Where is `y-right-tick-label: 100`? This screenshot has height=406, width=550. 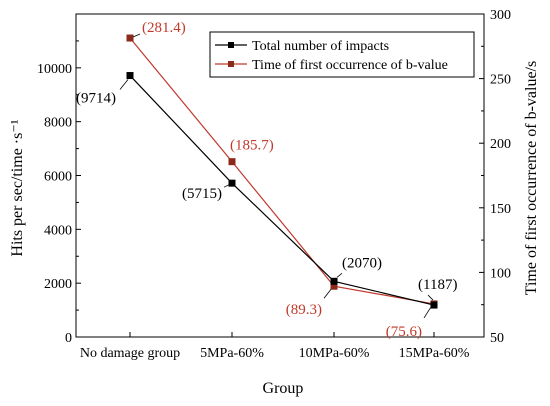
y-right-tick-label: 100 is located at coordinates (500, 273).